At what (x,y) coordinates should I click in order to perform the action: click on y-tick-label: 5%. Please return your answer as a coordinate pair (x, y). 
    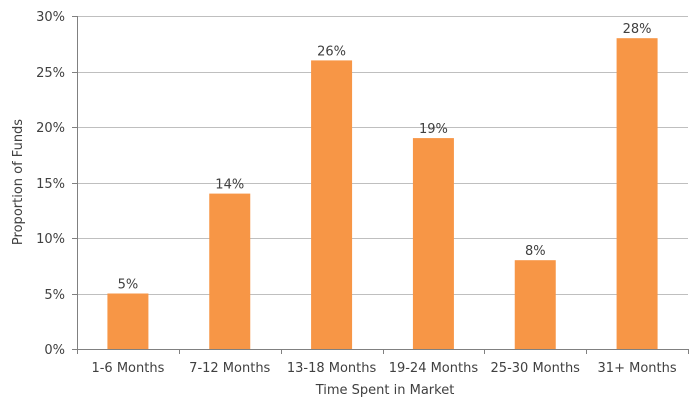
    Looking at the image, I should click on (54, 295).